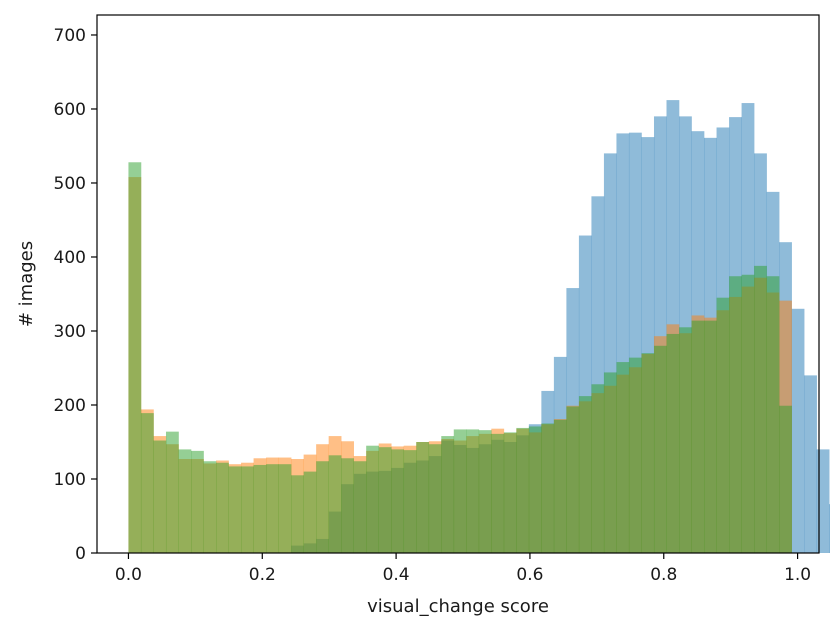  I want to click on y-tick-label: 600, so click(70, 110).